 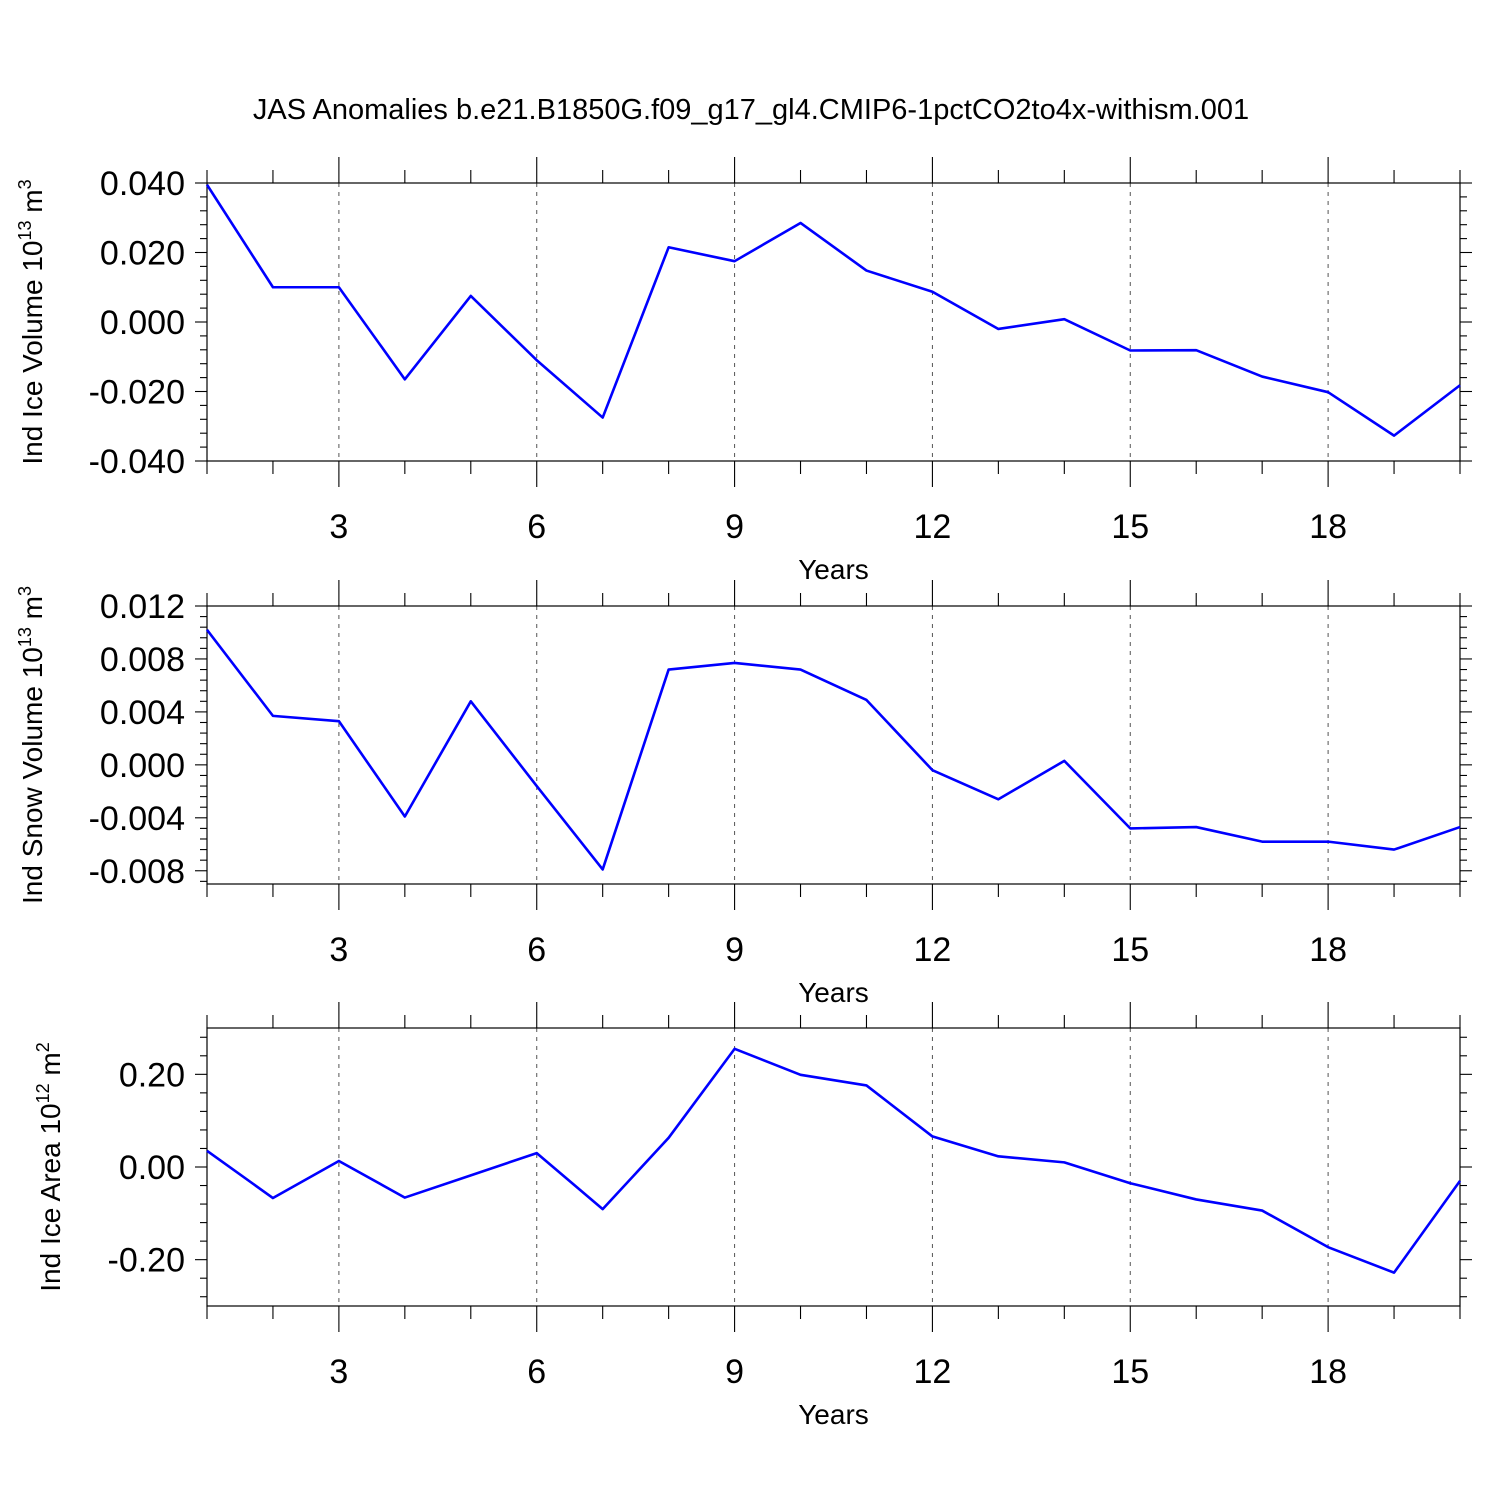 I want to click on y-axis-title: Ind Ice Area 1012 m2, so click(x=49, y=1167).